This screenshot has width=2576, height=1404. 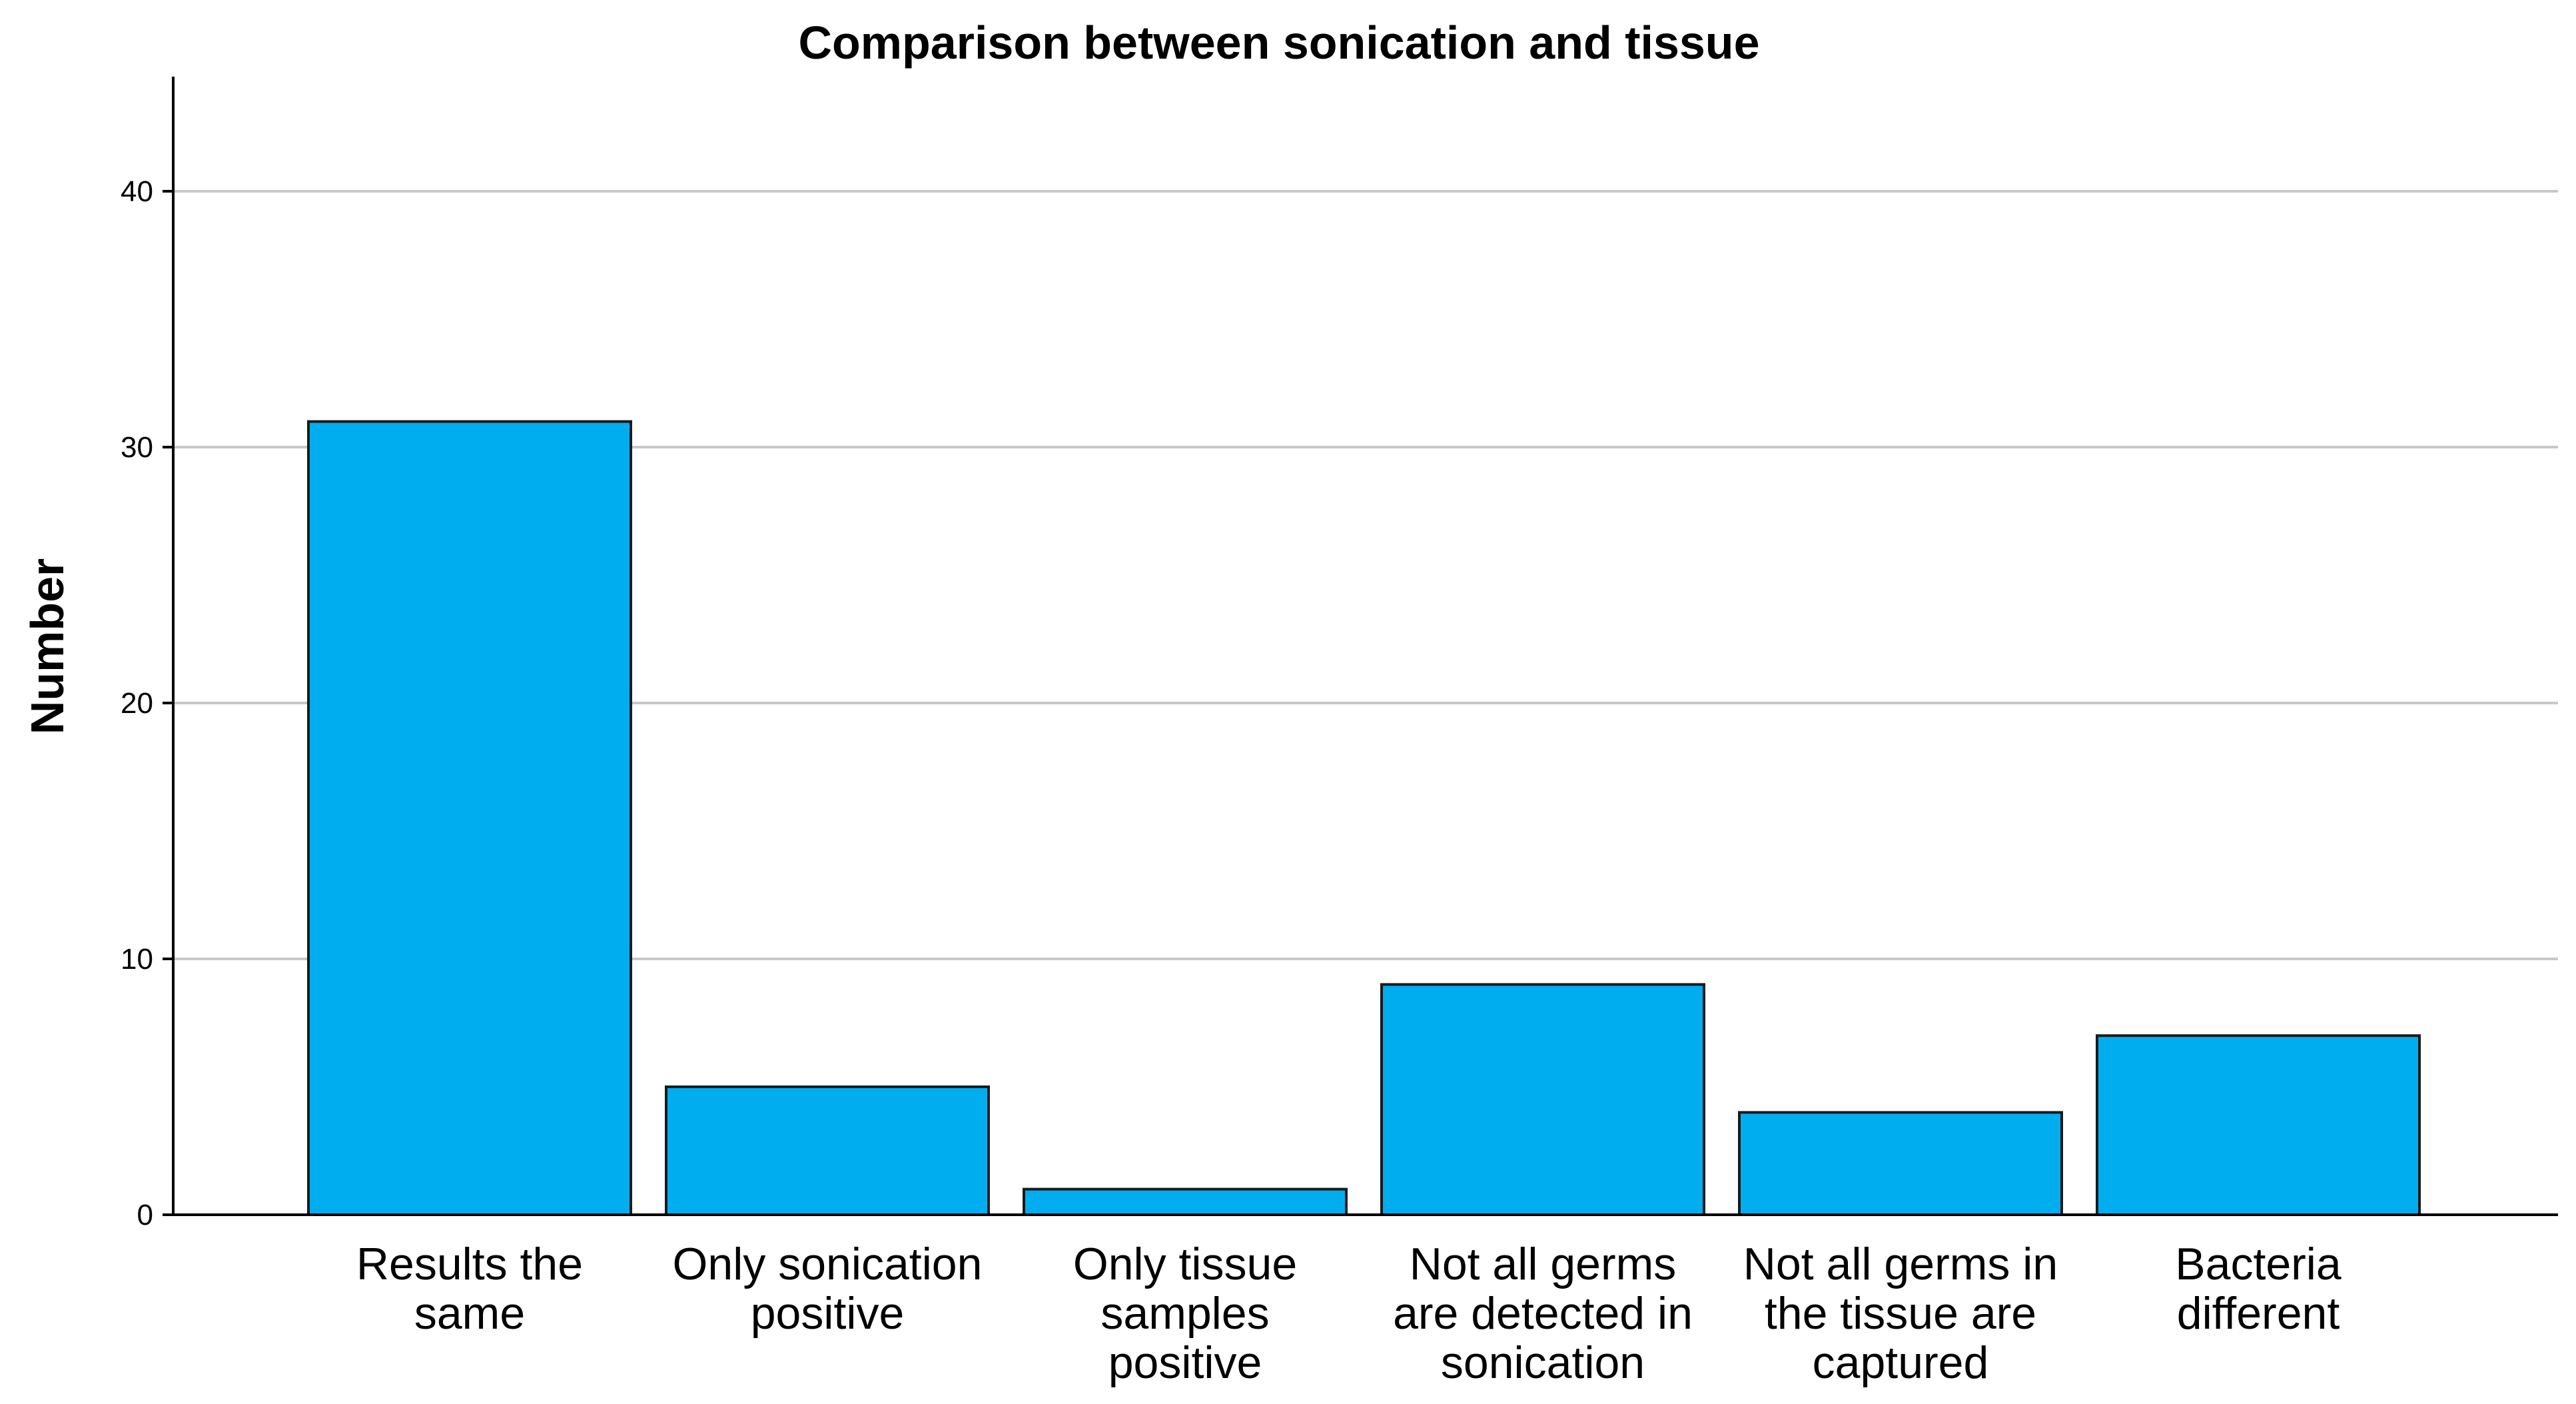 What do you see at coordinates (137, 191) in the screenshot?
I see `y-tick-label-40: 40` at bounding box center [137, 191].